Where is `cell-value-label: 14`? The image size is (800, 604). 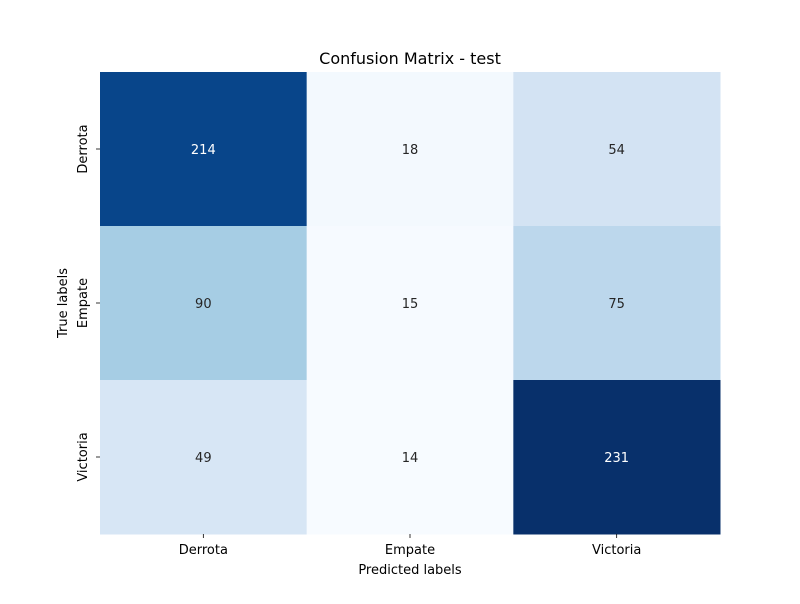 cell-value-label: 14 is located at coordinates (410, 458).